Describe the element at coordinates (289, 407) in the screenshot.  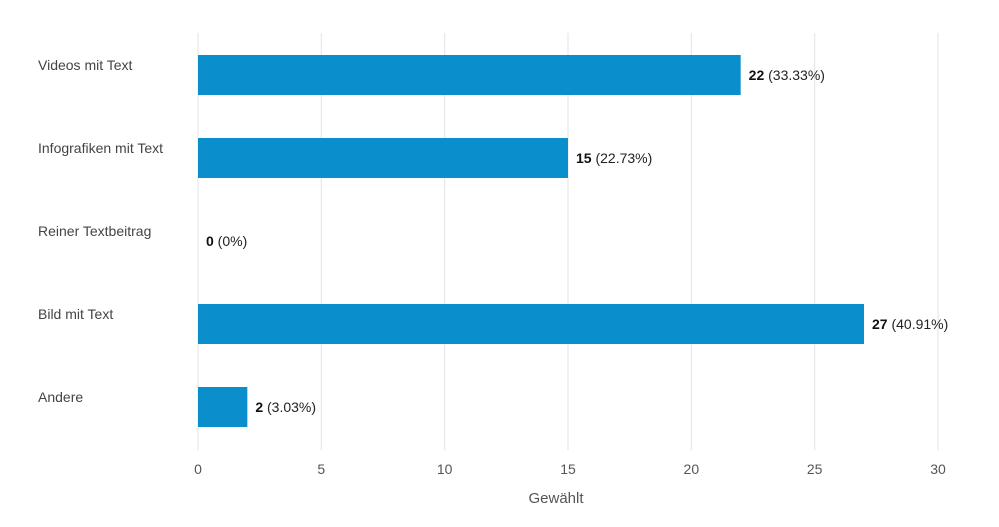
I see `data-label-percent: (3.03%)` at that location.